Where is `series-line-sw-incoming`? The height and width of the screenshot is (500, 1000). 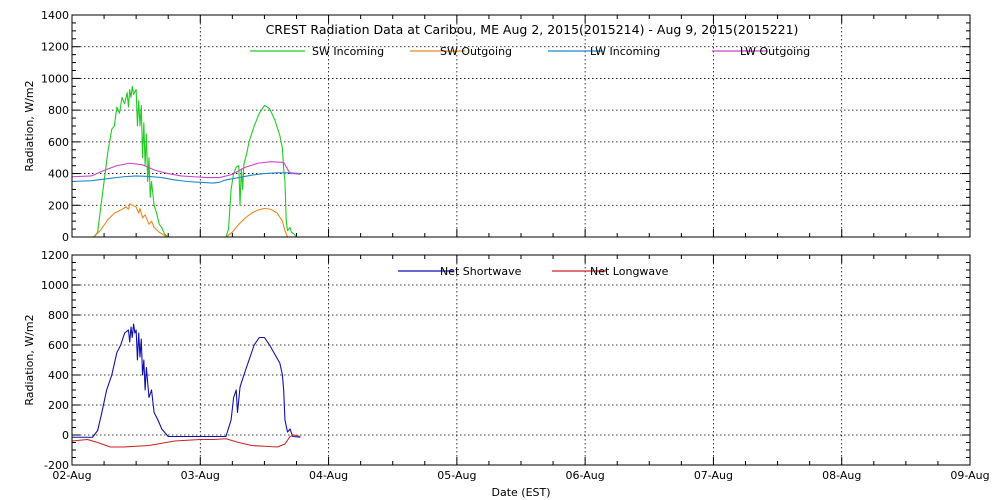 series-line-sw-incoming is located at coordinates (184, 161).